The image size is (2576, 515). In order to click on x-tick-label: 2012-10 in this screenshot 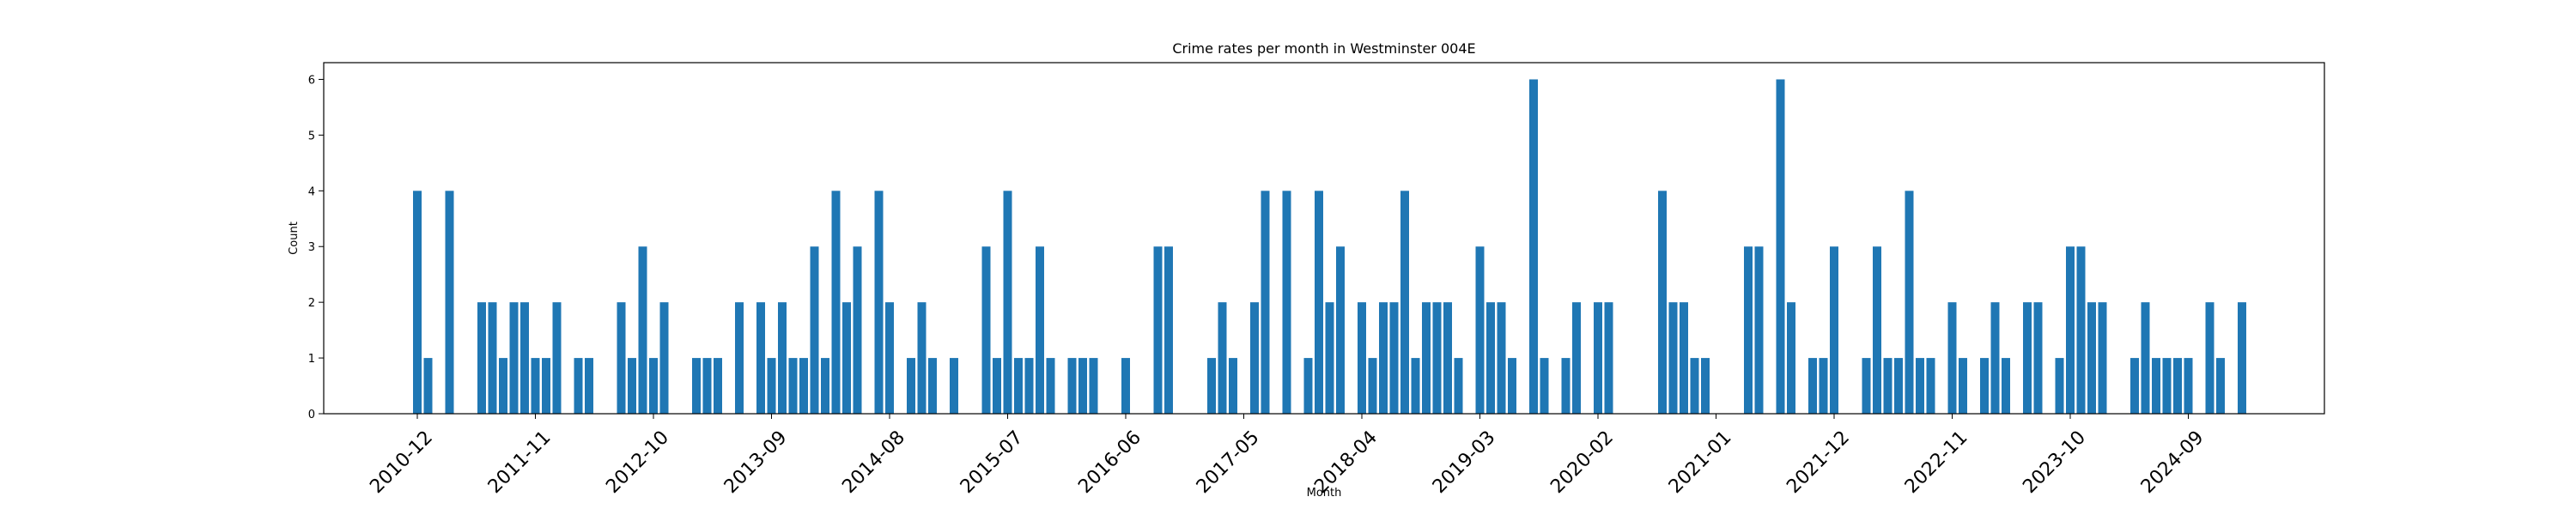, I will do `click(638, 462)`.